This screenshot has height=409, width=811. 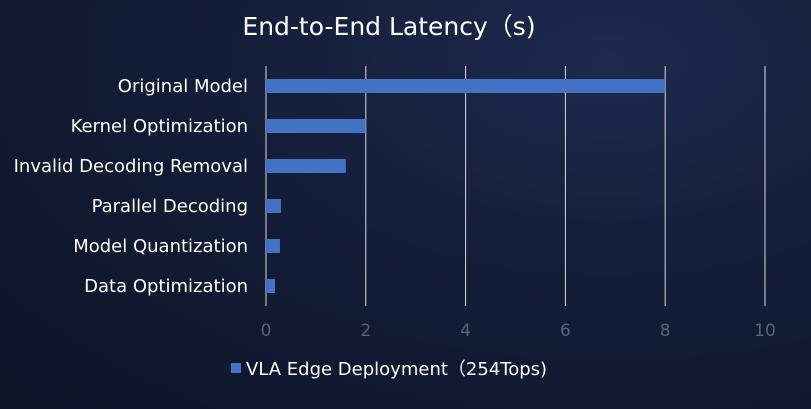 I want to click on legend-swatch, so click(x=236, y=368).